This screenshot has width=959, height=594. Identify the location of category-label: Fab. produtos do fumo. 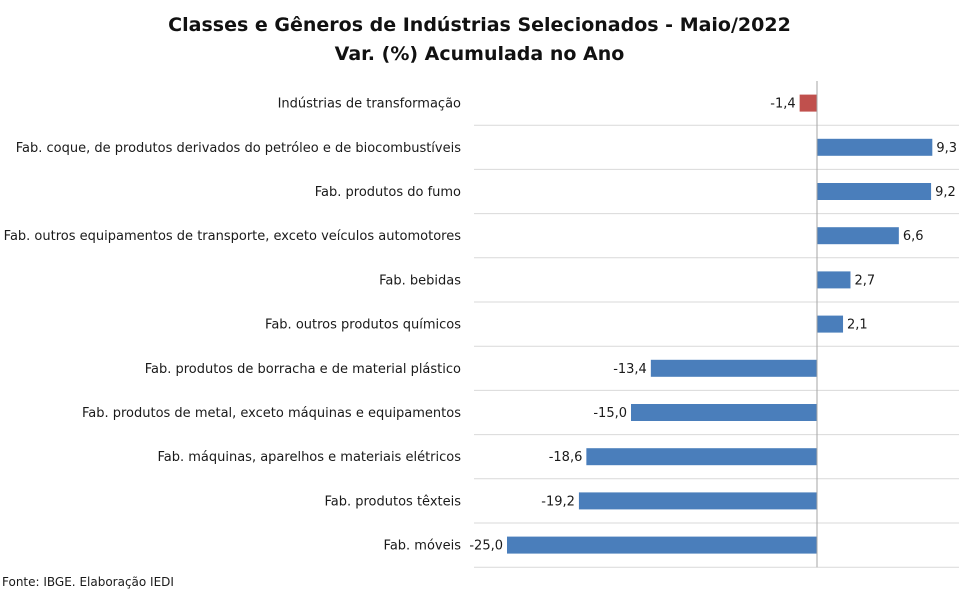
(388, 192).